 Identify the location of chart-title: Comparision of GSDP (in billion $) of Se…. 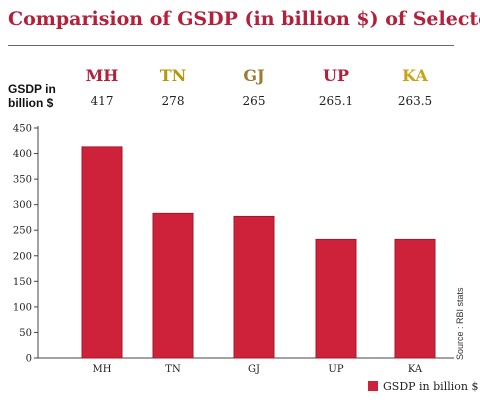
(244, 19).